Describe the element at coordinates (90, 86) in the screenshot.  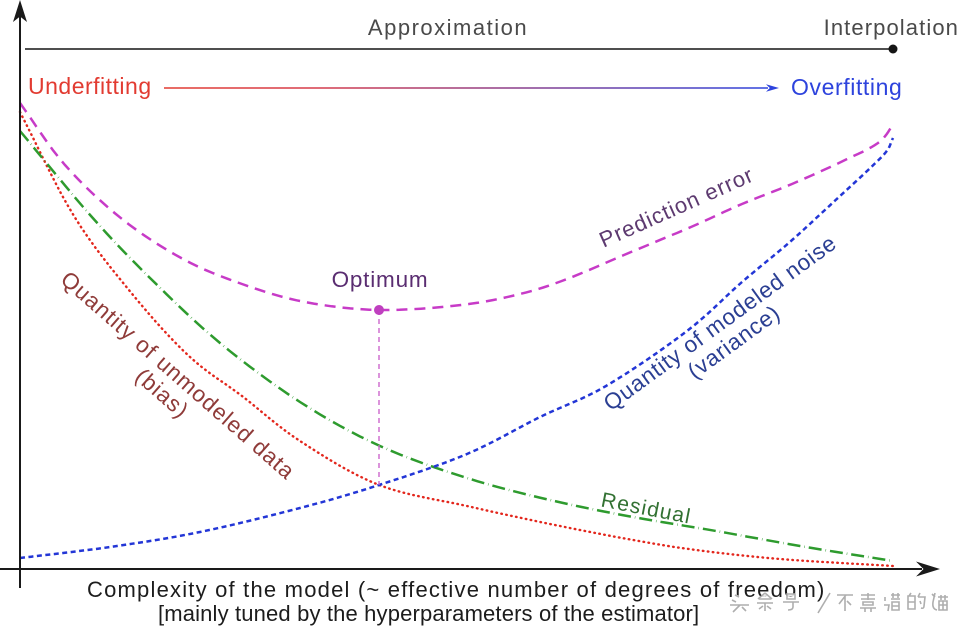
I see `svg-text: Underfitting` at that location.